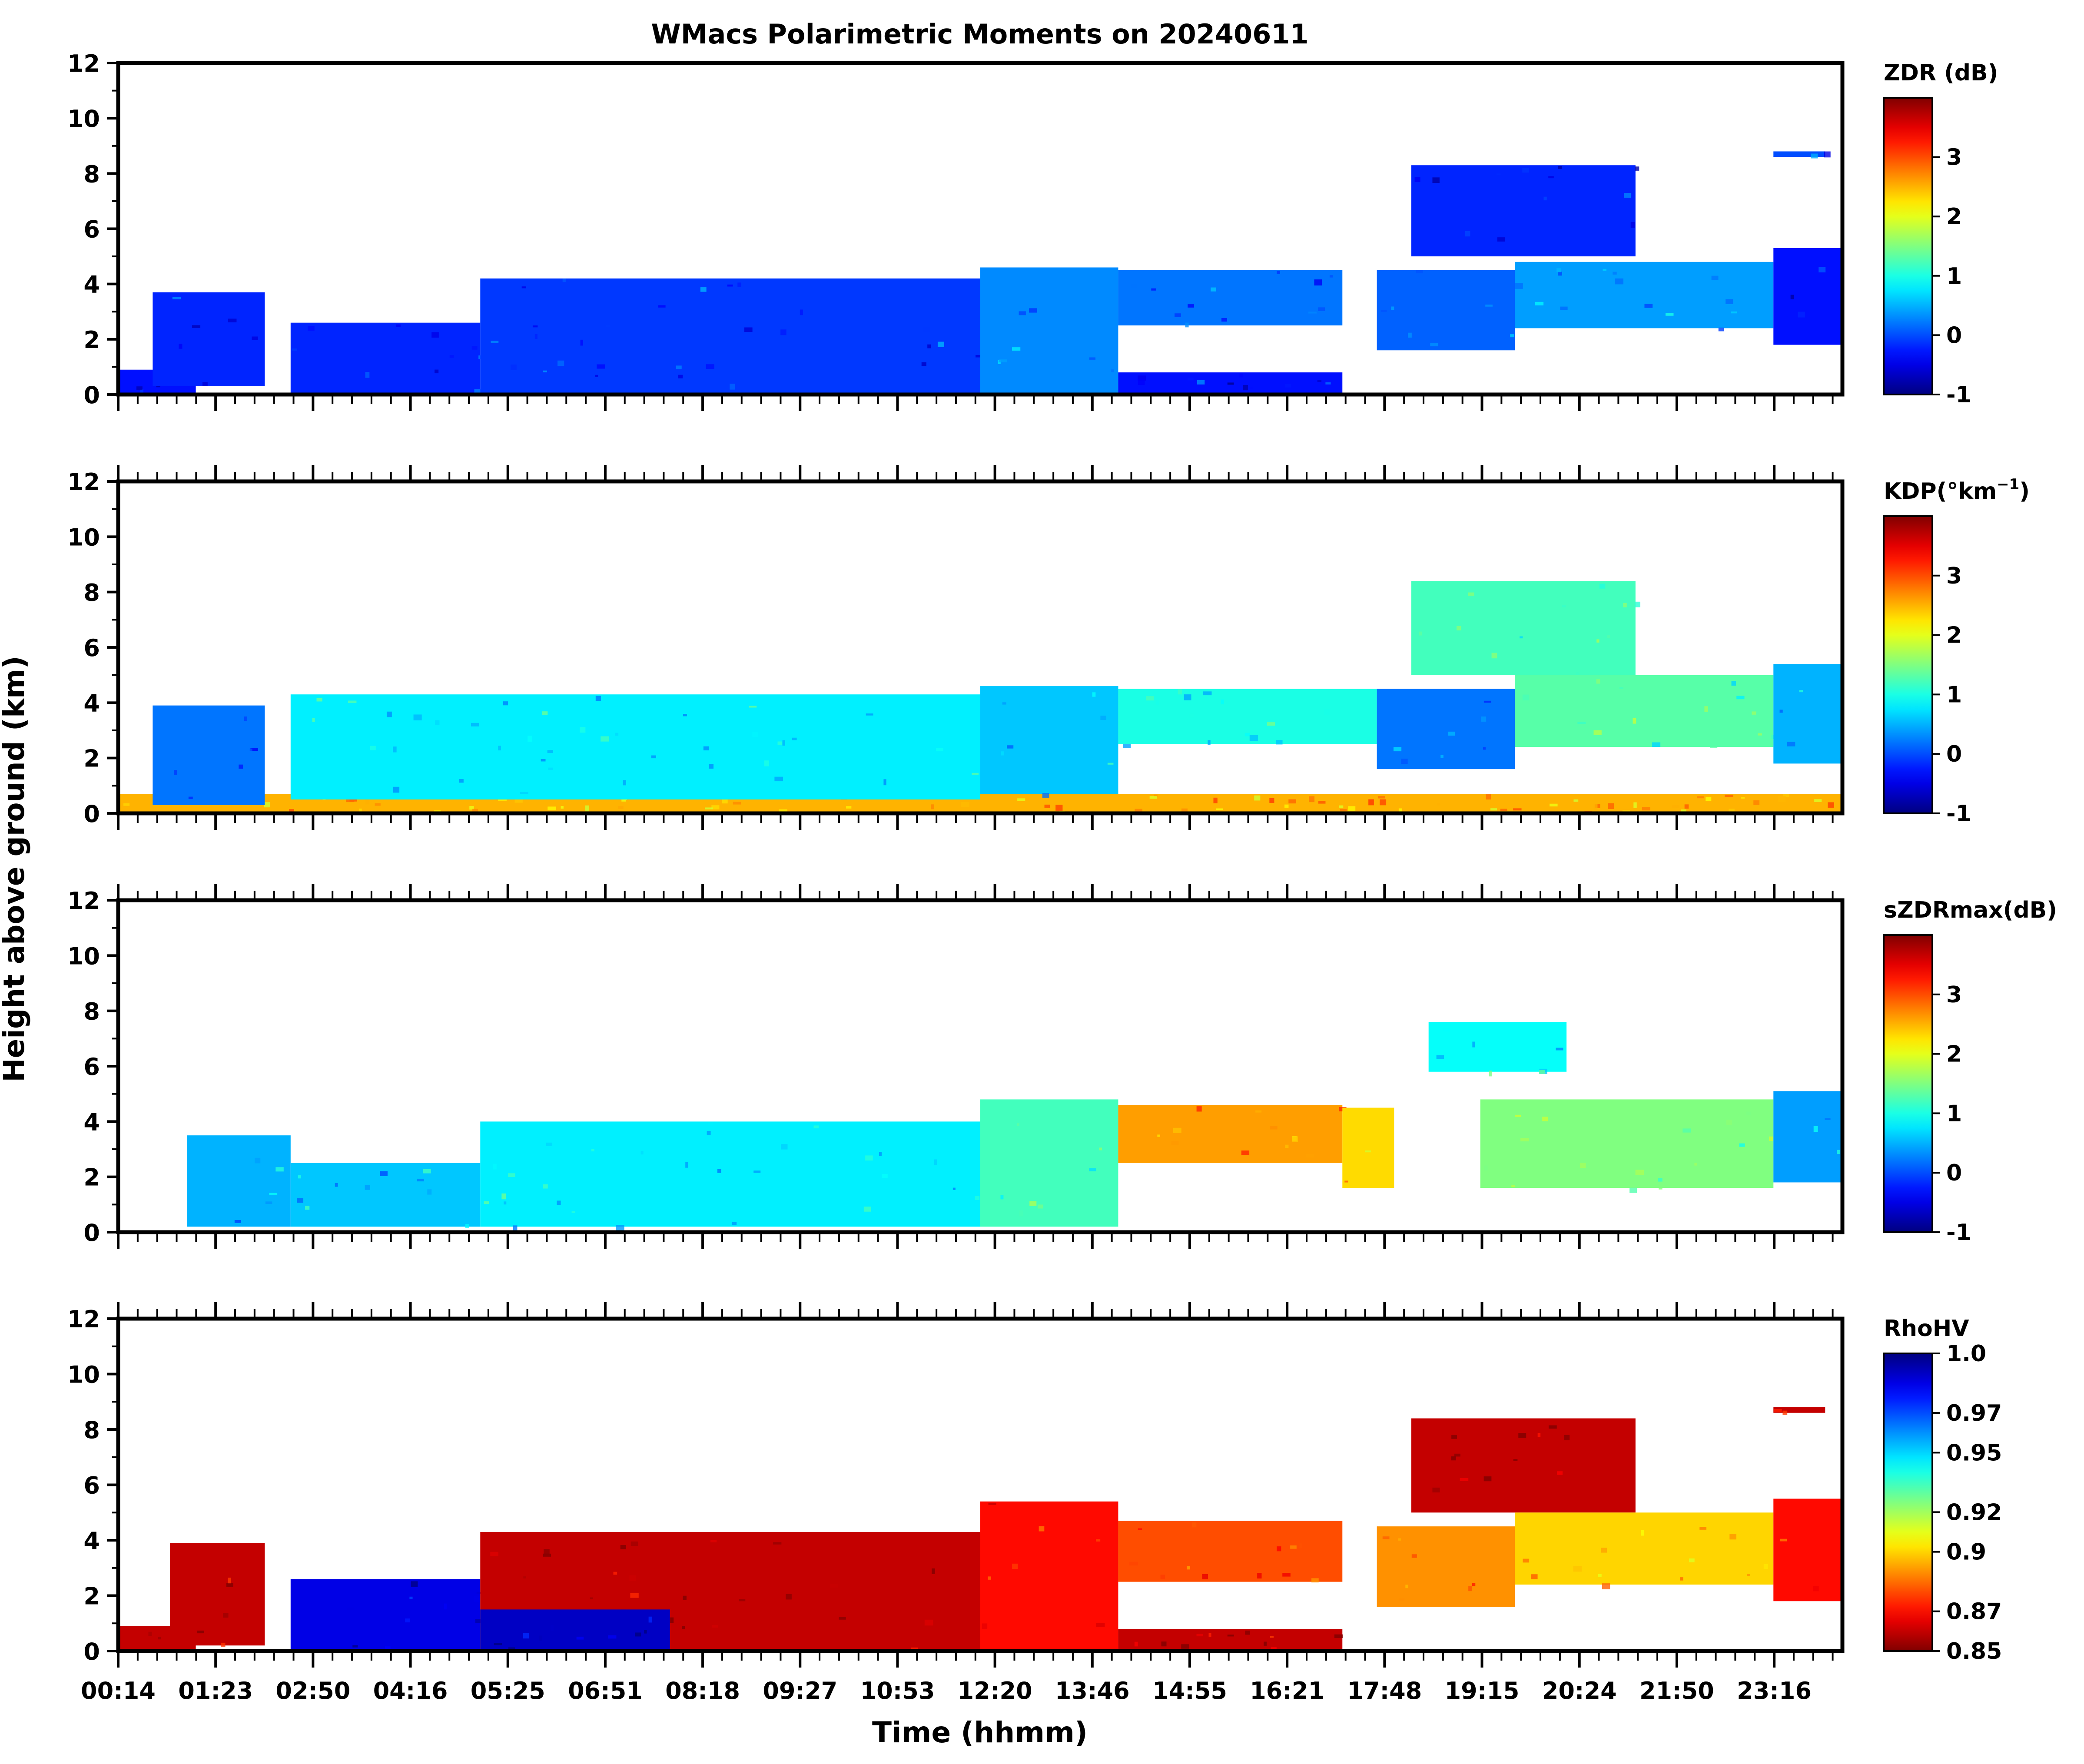 The height and width of the screenshot is (1764, 2084). Describe the element at coordinates (1287, 1690) in the screenshot. I see `x-tick-label: 16:21` at that location.